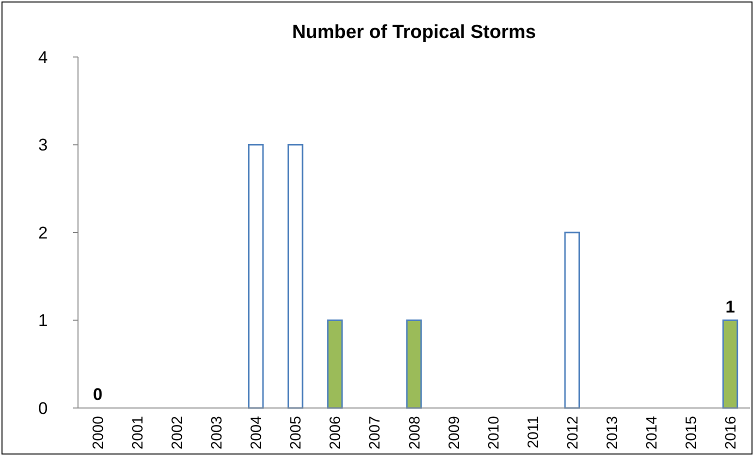 Image resolution: width=756 pixels, height=457 pixels. Describe the element at coordinates (43, 57) in the screenshot. I see `y-tick-label: 4` at that location.